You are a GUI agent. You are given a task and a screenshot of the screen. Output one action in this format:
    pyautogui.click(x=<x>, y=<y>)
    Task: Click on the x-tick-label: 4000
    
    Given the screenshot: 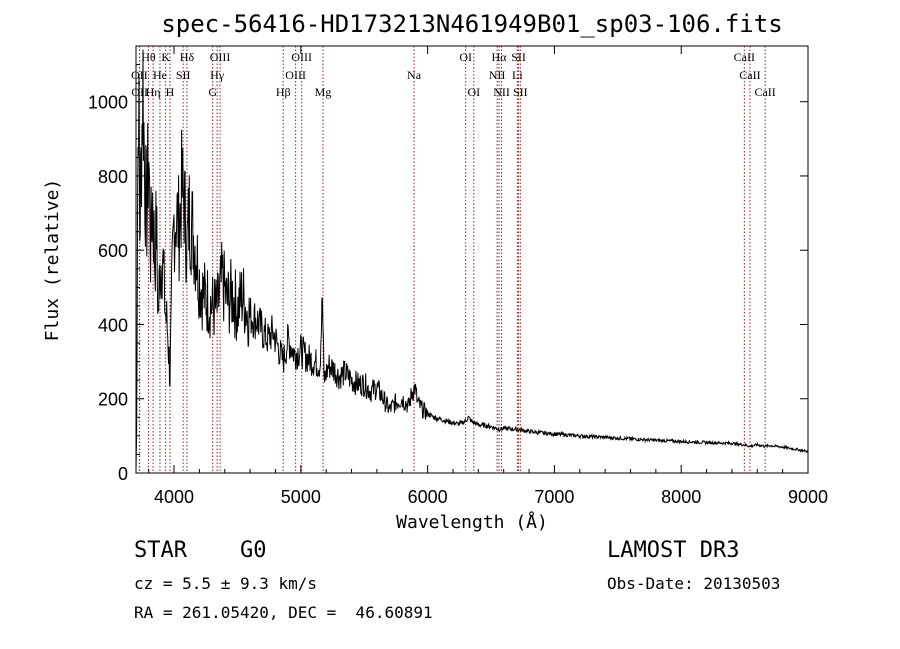 What is the action you would take?
    pyautogui.click(x=174, y=497)
    